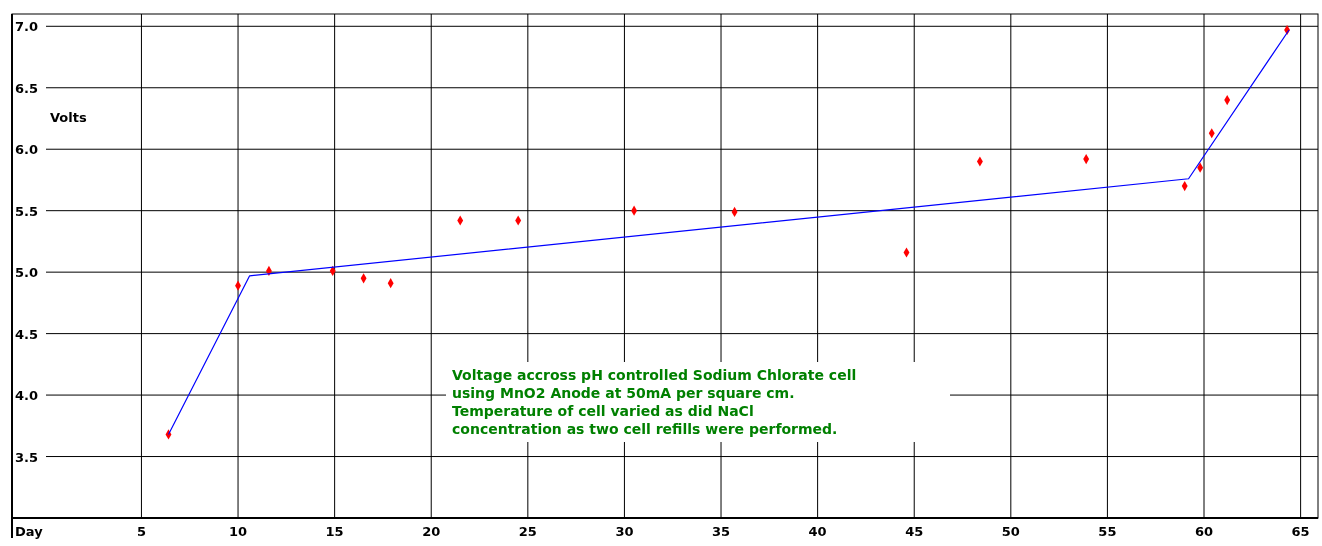  I want to click on x-tick-label: 10, so click(238, 531).